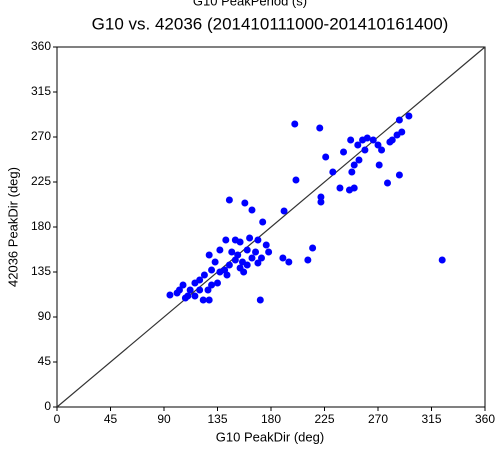 The image size is (500, 450). I want to click on y-tick-label: 90, so click(45, 316).